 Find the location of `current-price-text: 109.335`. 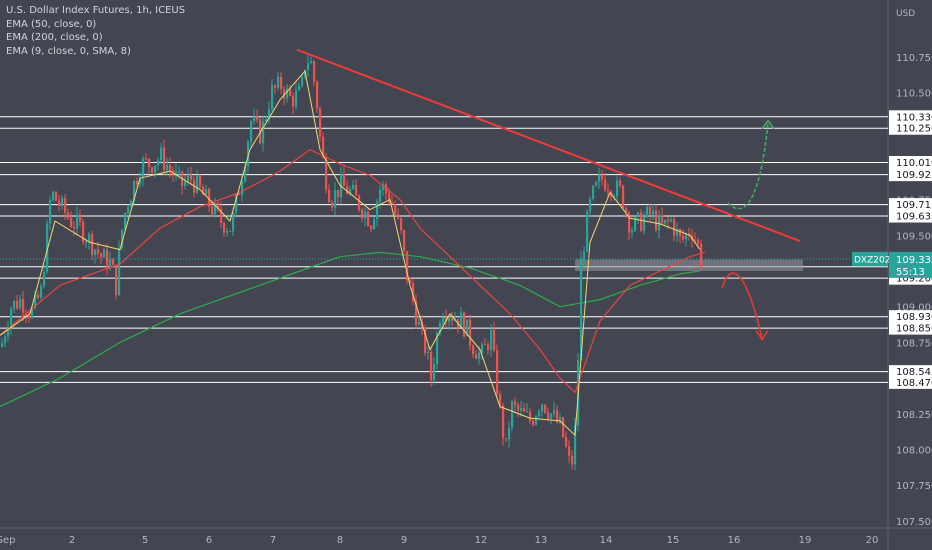

current-price-text: 109.335 is located at coordinates (914, 260).